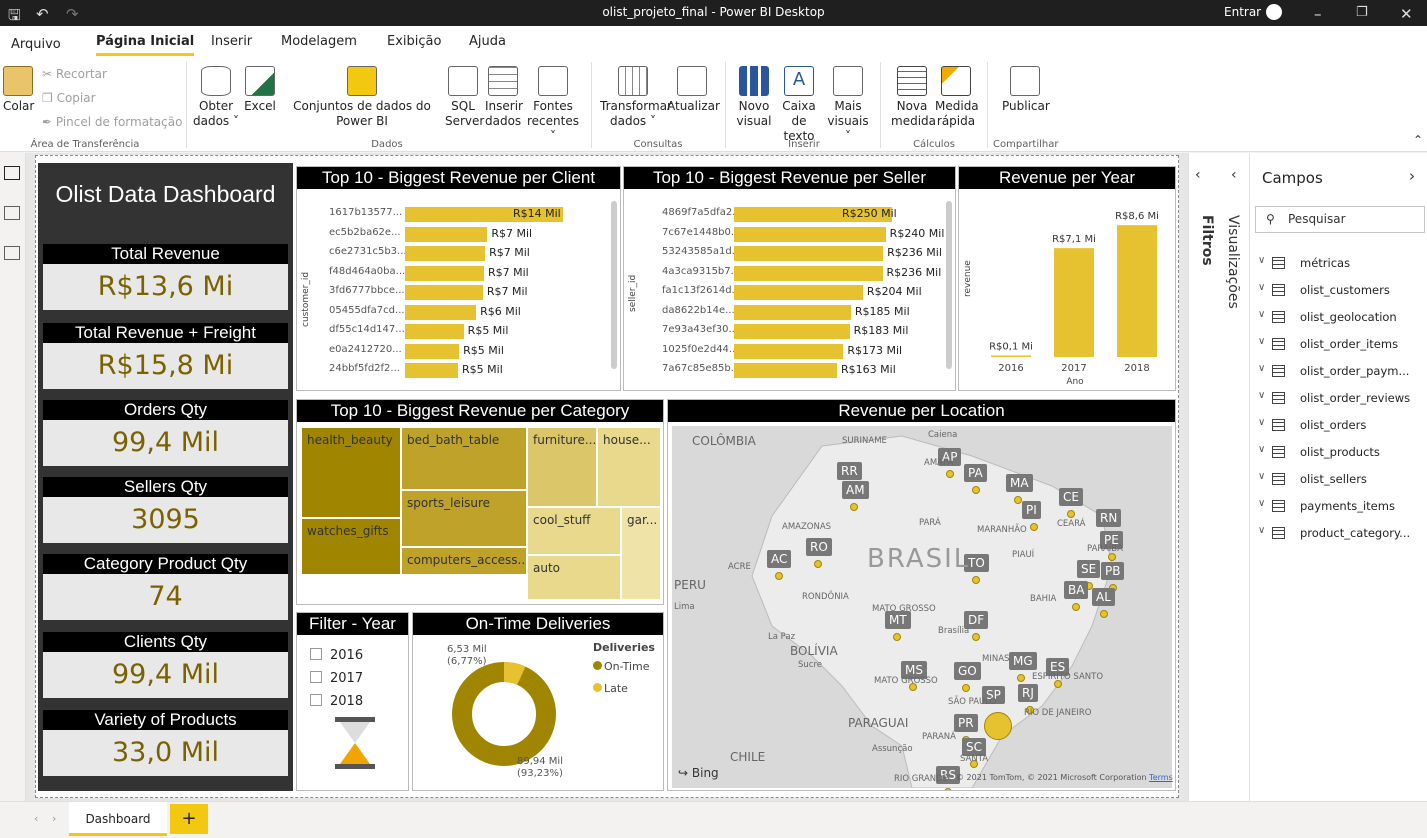 This screenshot has height=838, width=1427. What do you see at coordinates (914, 670) in the screenshot?
I see `map-state-badge: MS` at bounding box center [914, 670].